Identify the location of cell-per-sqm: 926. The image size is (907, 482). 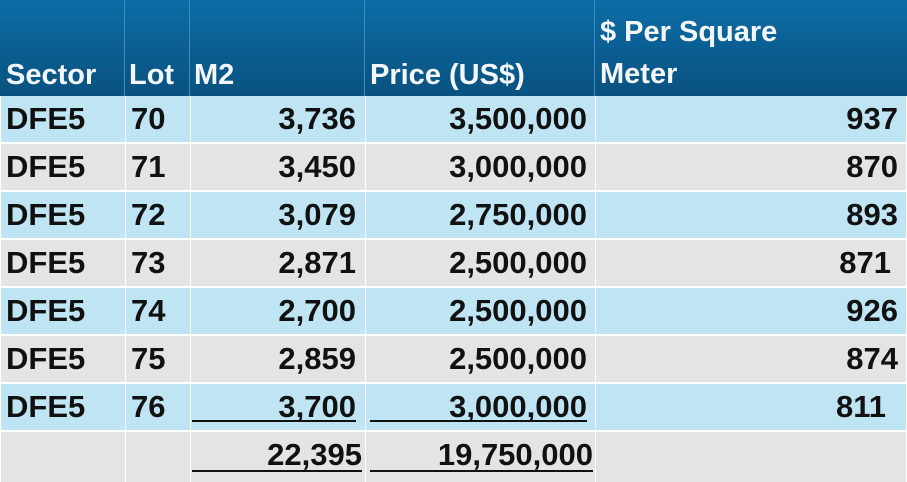
(872, 310).